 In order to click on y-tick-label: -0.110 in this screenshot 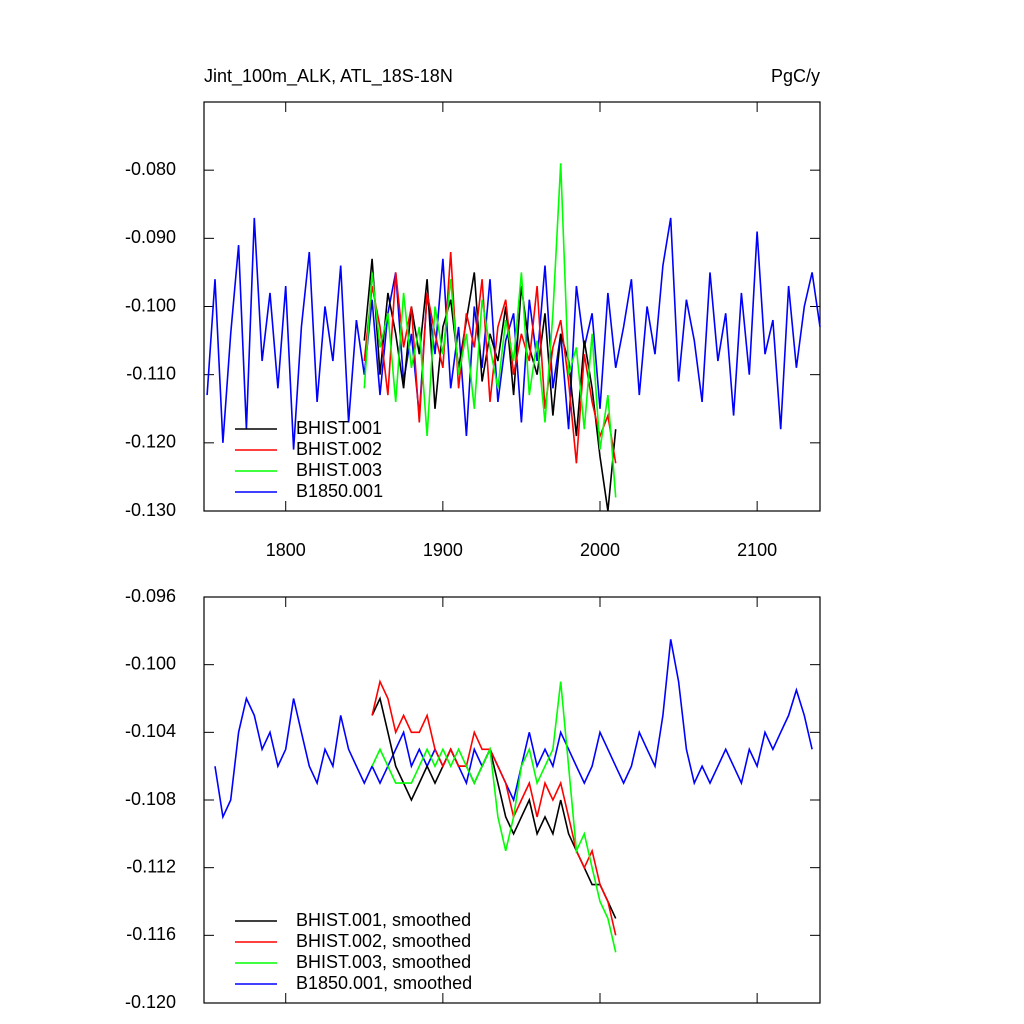, I will do `click(151, 373)`.